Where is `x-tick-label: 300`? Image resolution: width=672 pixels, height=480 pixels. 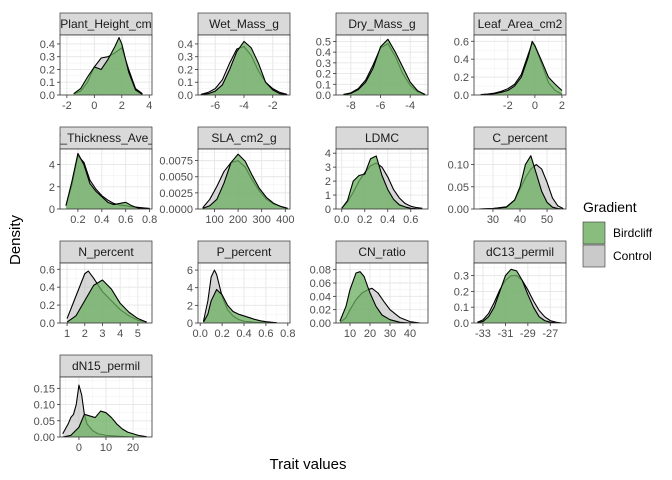
x-tick-label: 300 is located at coordinates (262, 220).